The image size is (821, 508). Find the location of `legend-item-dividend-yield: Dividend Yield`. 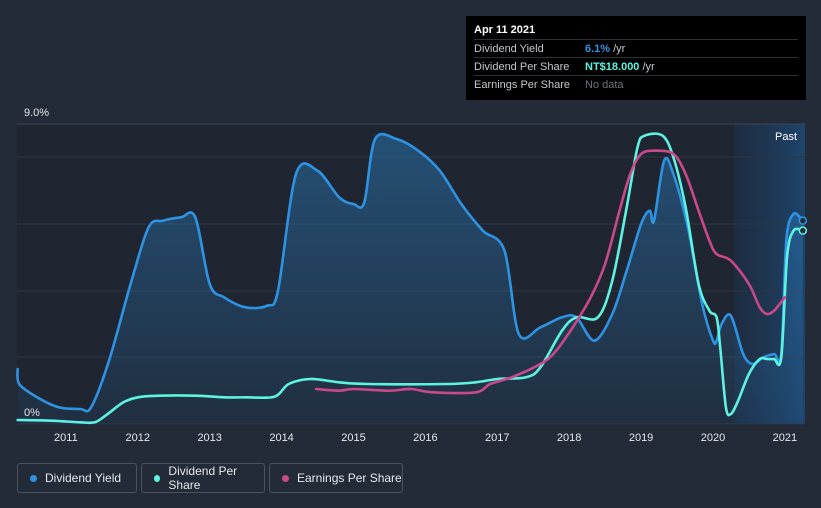

legend-item-dividend-yield: Dividend Yield is located at coordinates (77, 478).